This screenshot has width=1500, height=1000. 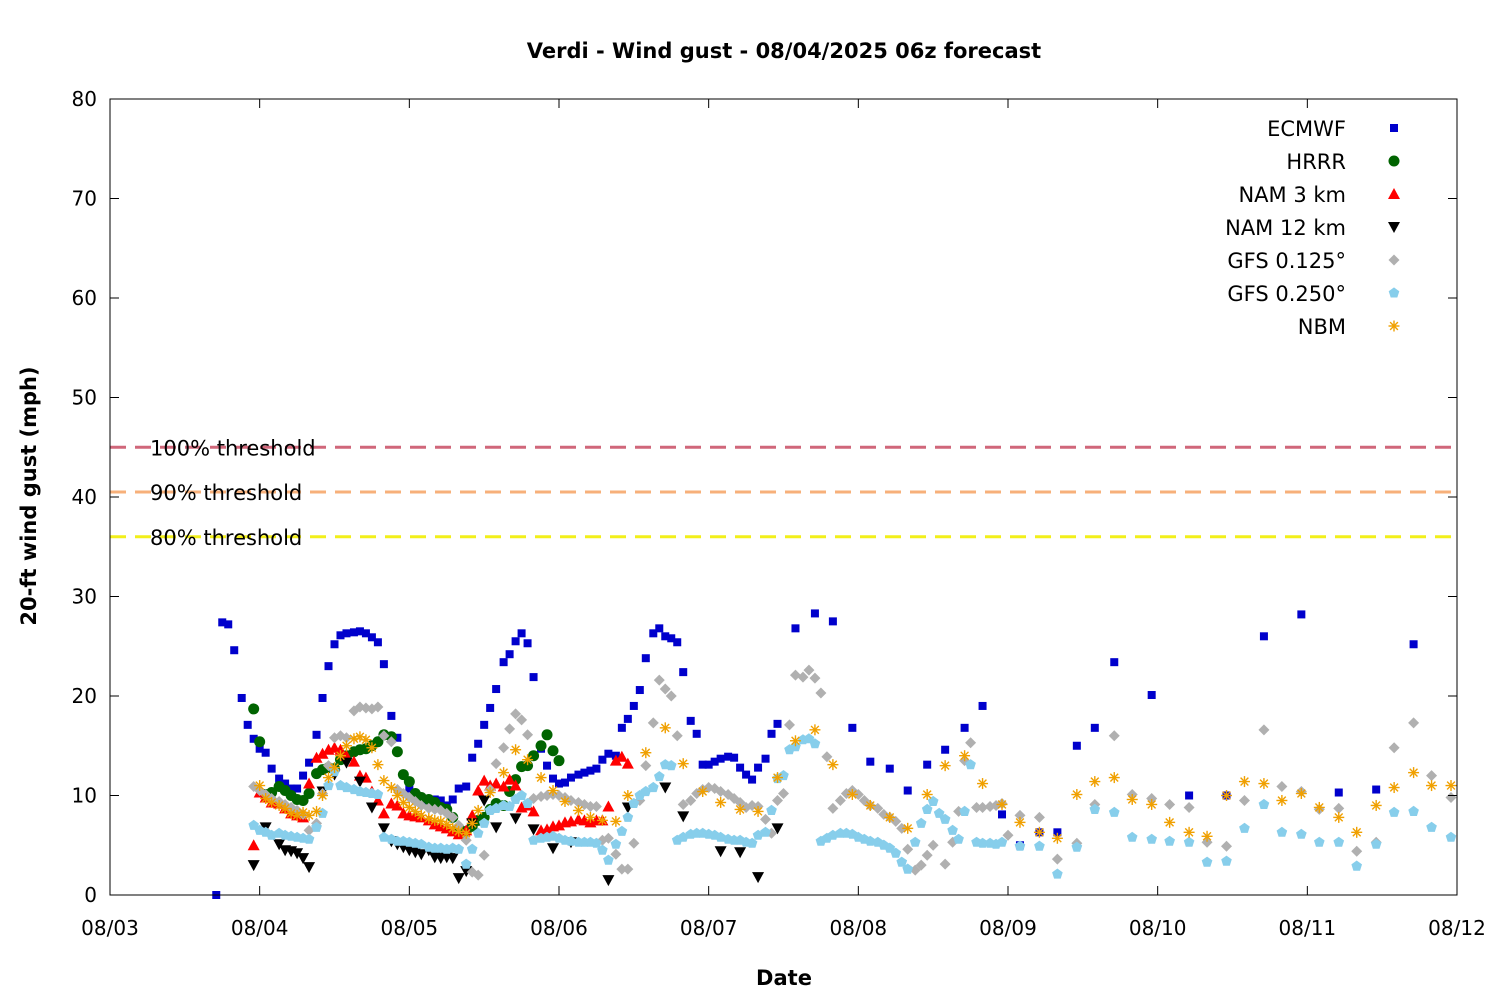 What do you see at coordinates (84, 199) in the screenshot?
I see `y-tick-label: 70` at bounding box center [84, 199].